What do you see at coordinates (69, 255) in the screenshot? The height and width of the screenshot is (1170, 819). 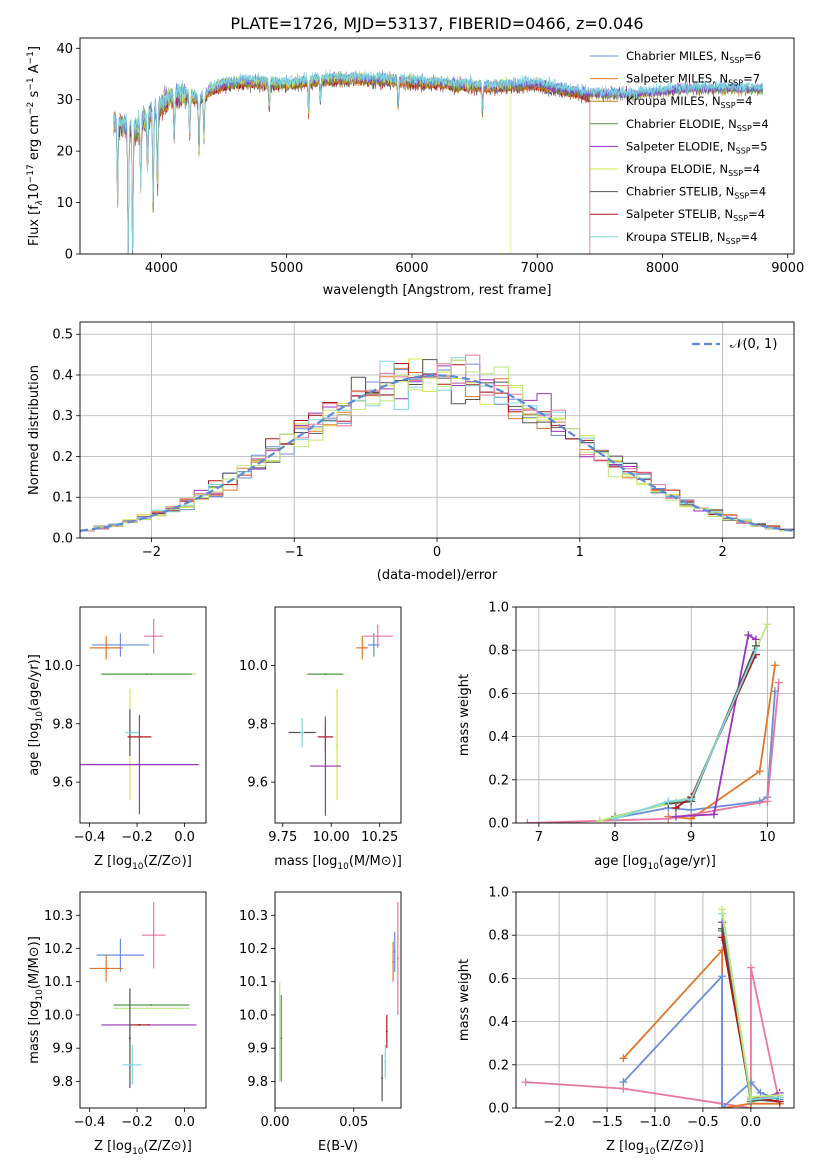 I see `y-tick-label: 0` at bounding box center [69, 255].